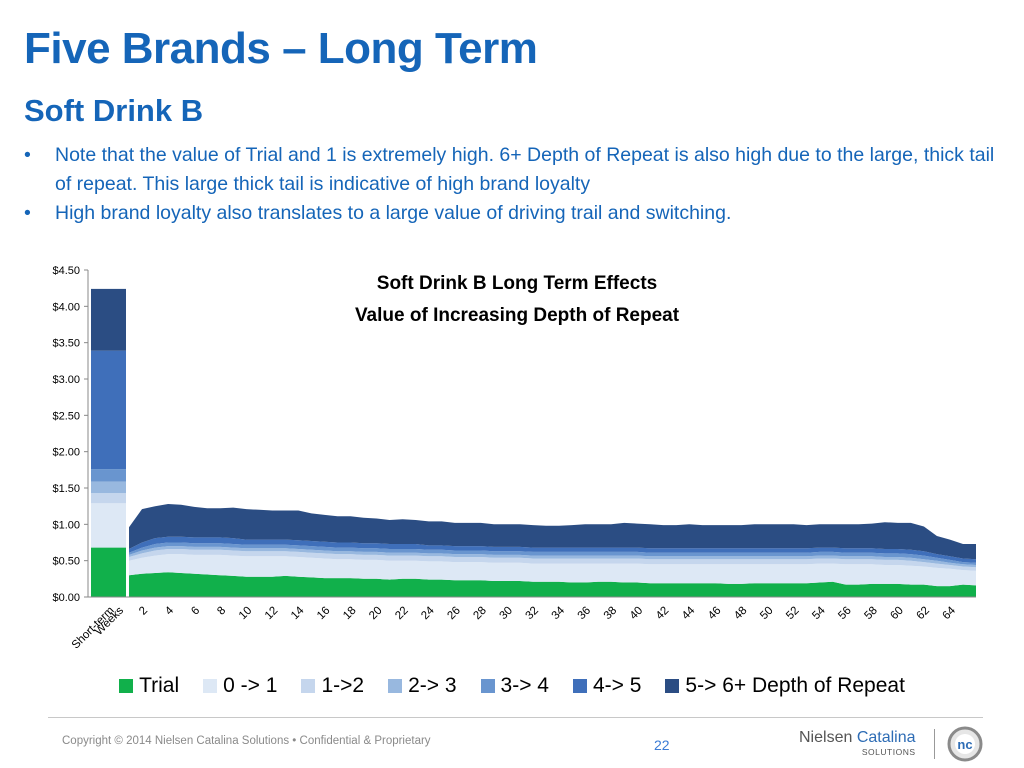 Image resolution: width=1024 pixels, height=768 pixels. What do you see at coordinates (250, 685) in the screenshot?
I see `legend-label: 0 -> 1` at bounding box center [250, 685].